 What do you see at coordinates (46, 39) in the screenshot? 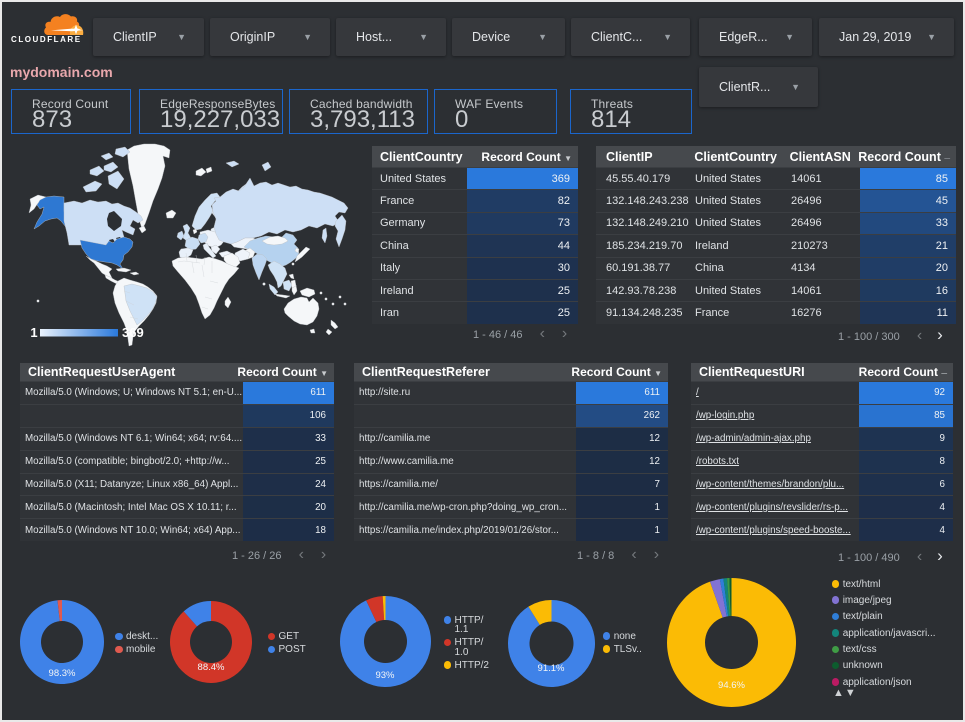
I see `svg-text: CLOUDFLARE` at bounding box center [46, 39].